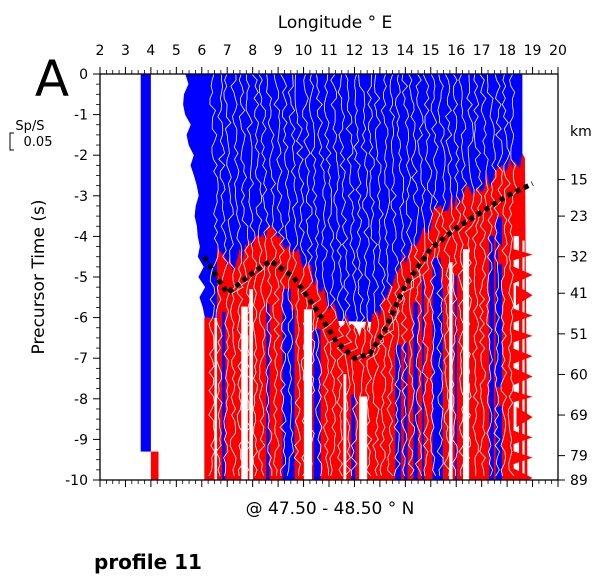 The width and height of the screenshot is (605, 581). Describe the element at coordinates (227, 51) in the screenshot. I see `top-tick-label: 7` at that location.